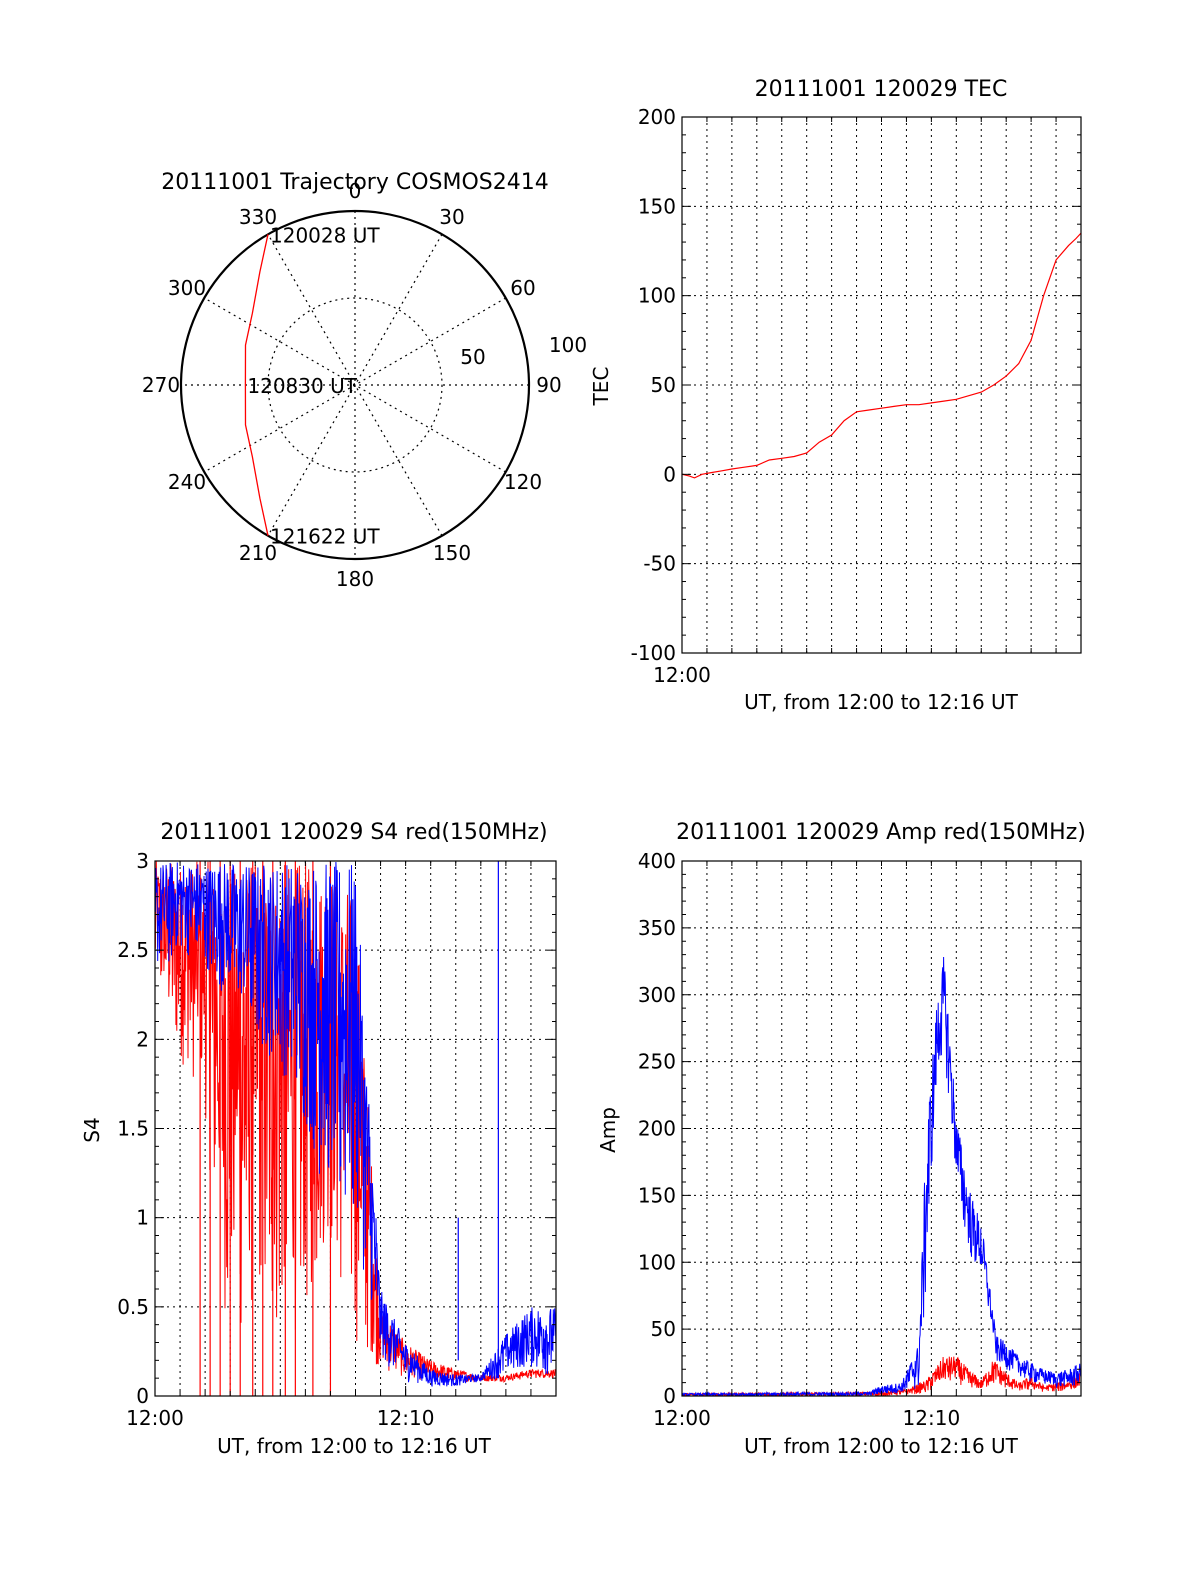 The height and width of the screenshot is (1575, 1200). Describe the element at coordinates (451, 217) in the screenshot. I see `angle-label: 30` at that location.